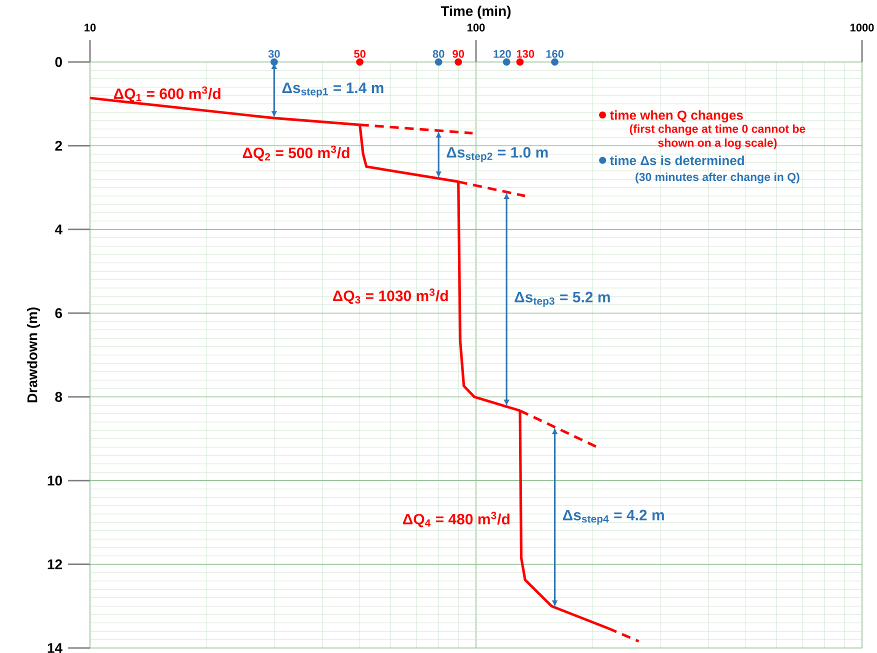 The height and width of the screenshot is (653, 877). Describe the element at coordinates (718, 137) in the screenshot. I see `annotation: (first change at time 0 cannot be shown on a log scale)` at that location.